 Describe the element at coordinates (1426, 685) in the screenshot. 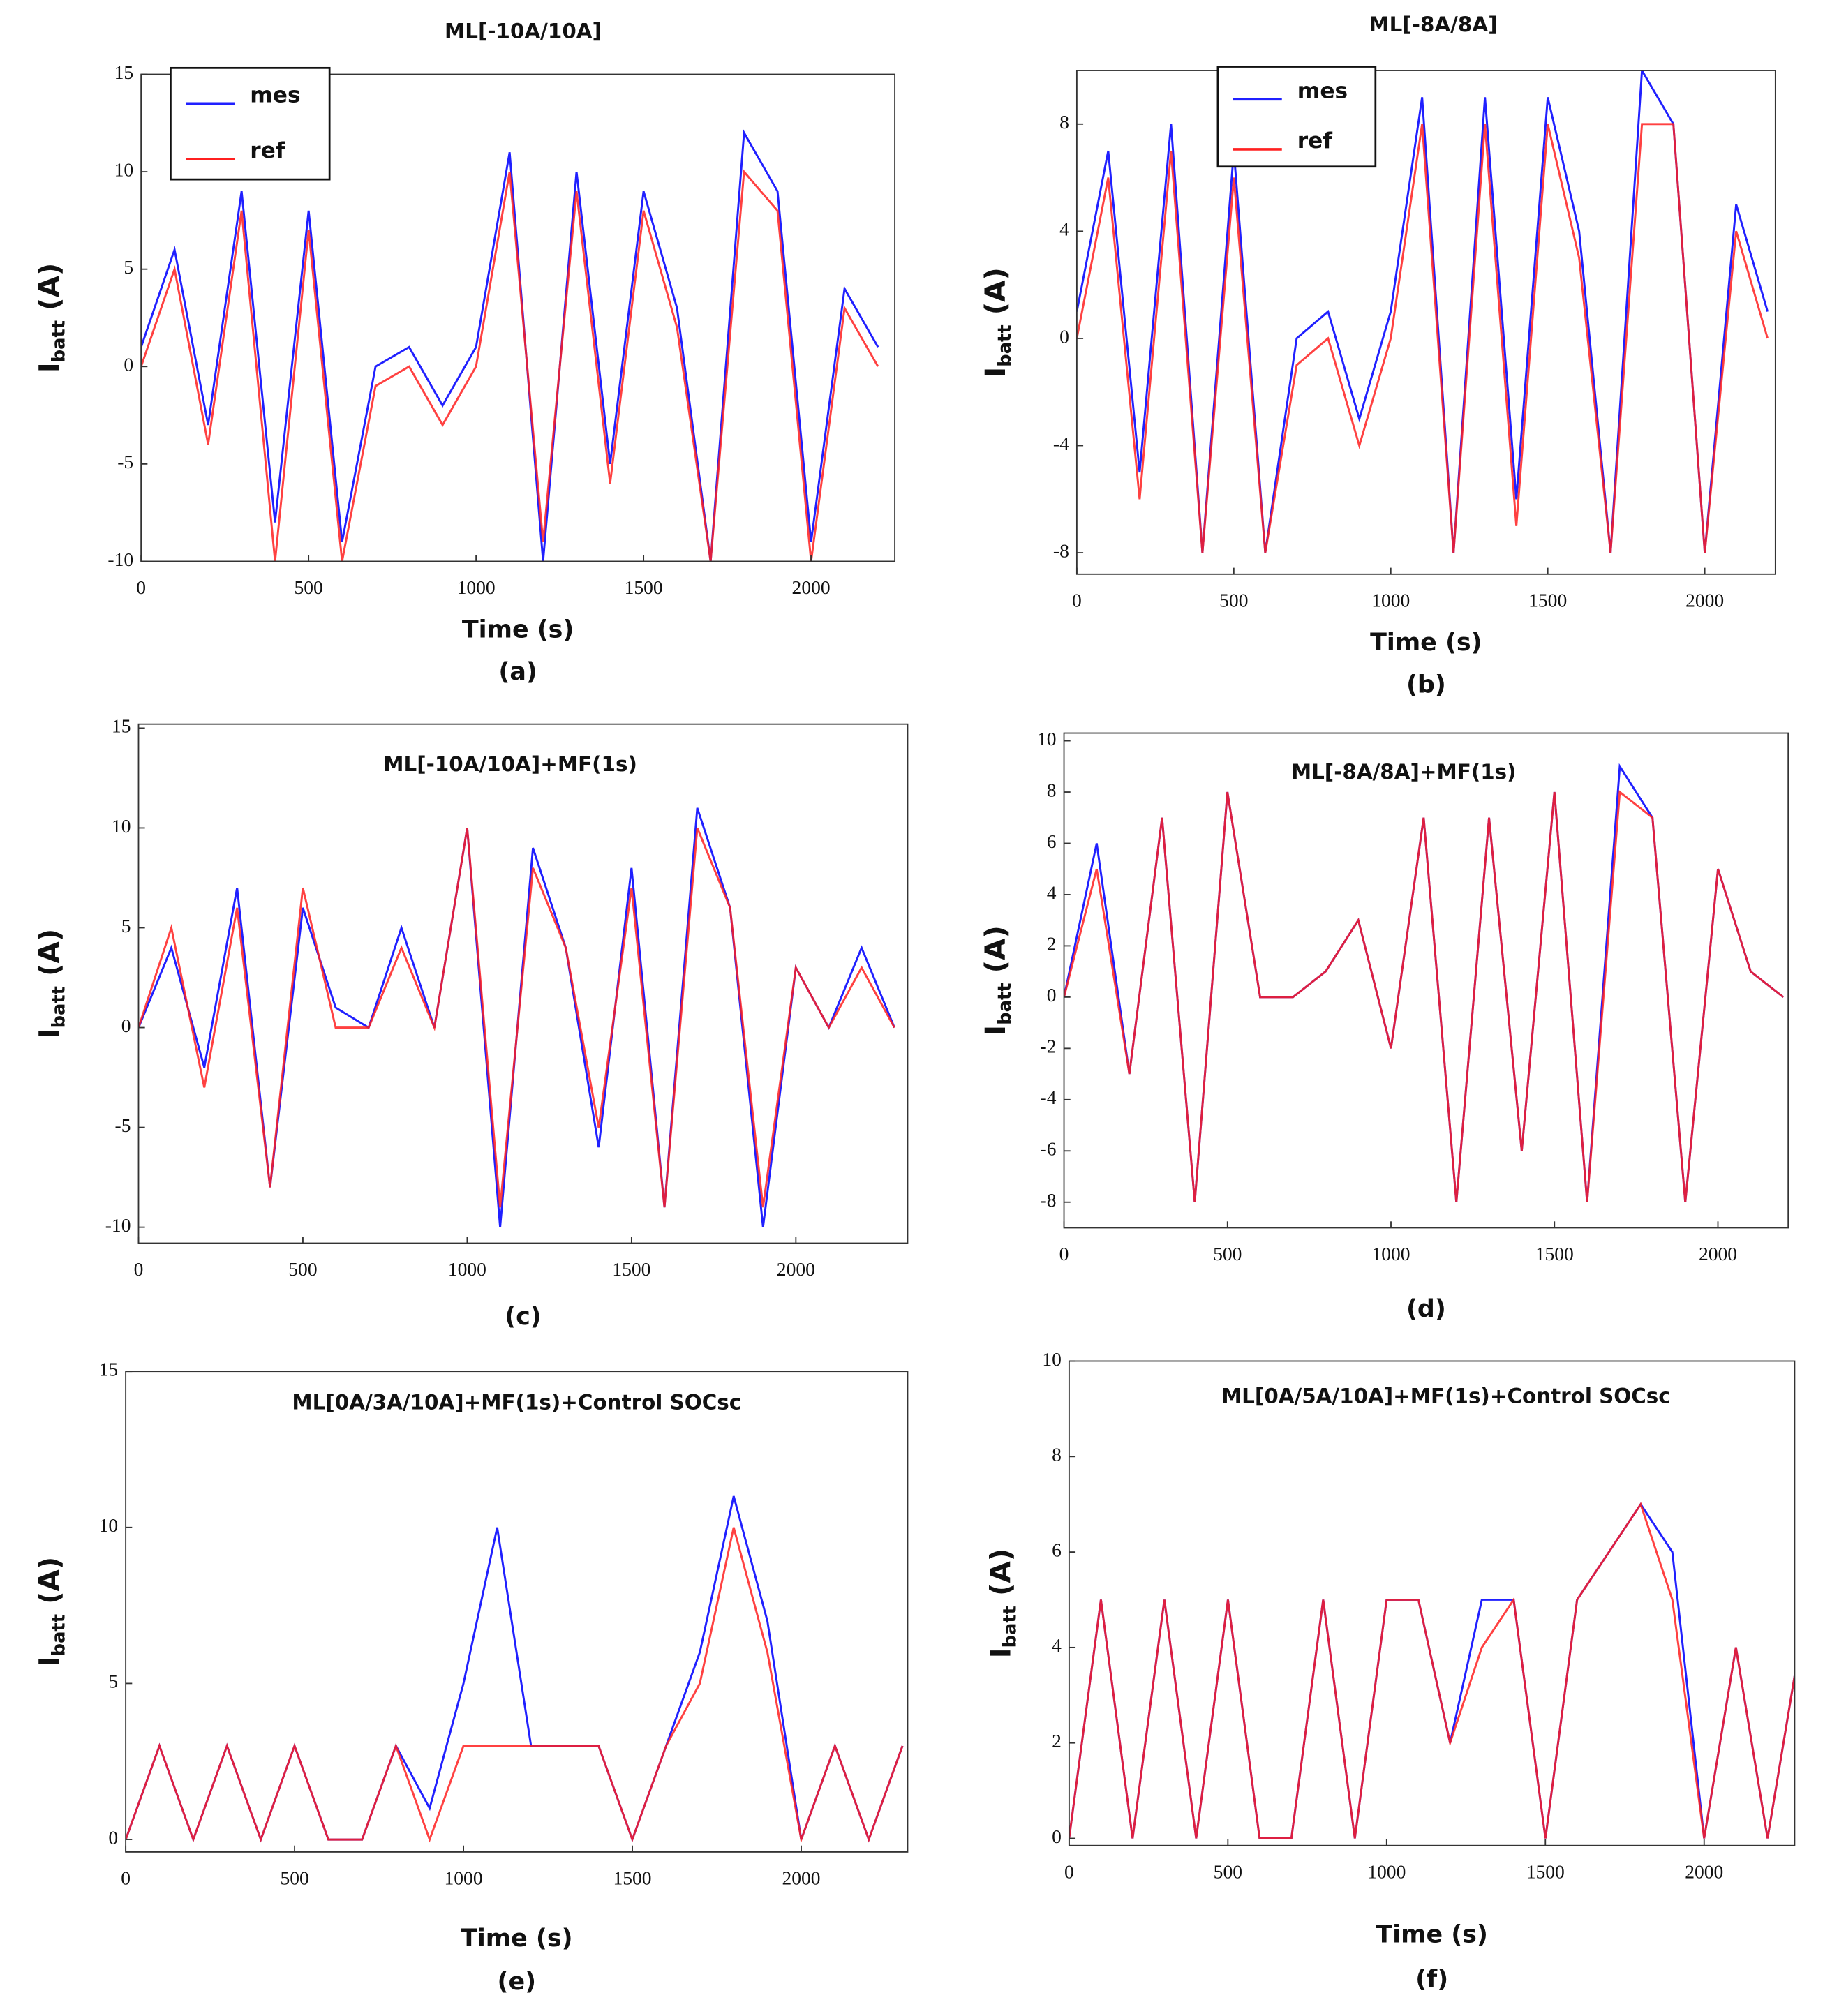

I see `panel-label: (b)` at that location.